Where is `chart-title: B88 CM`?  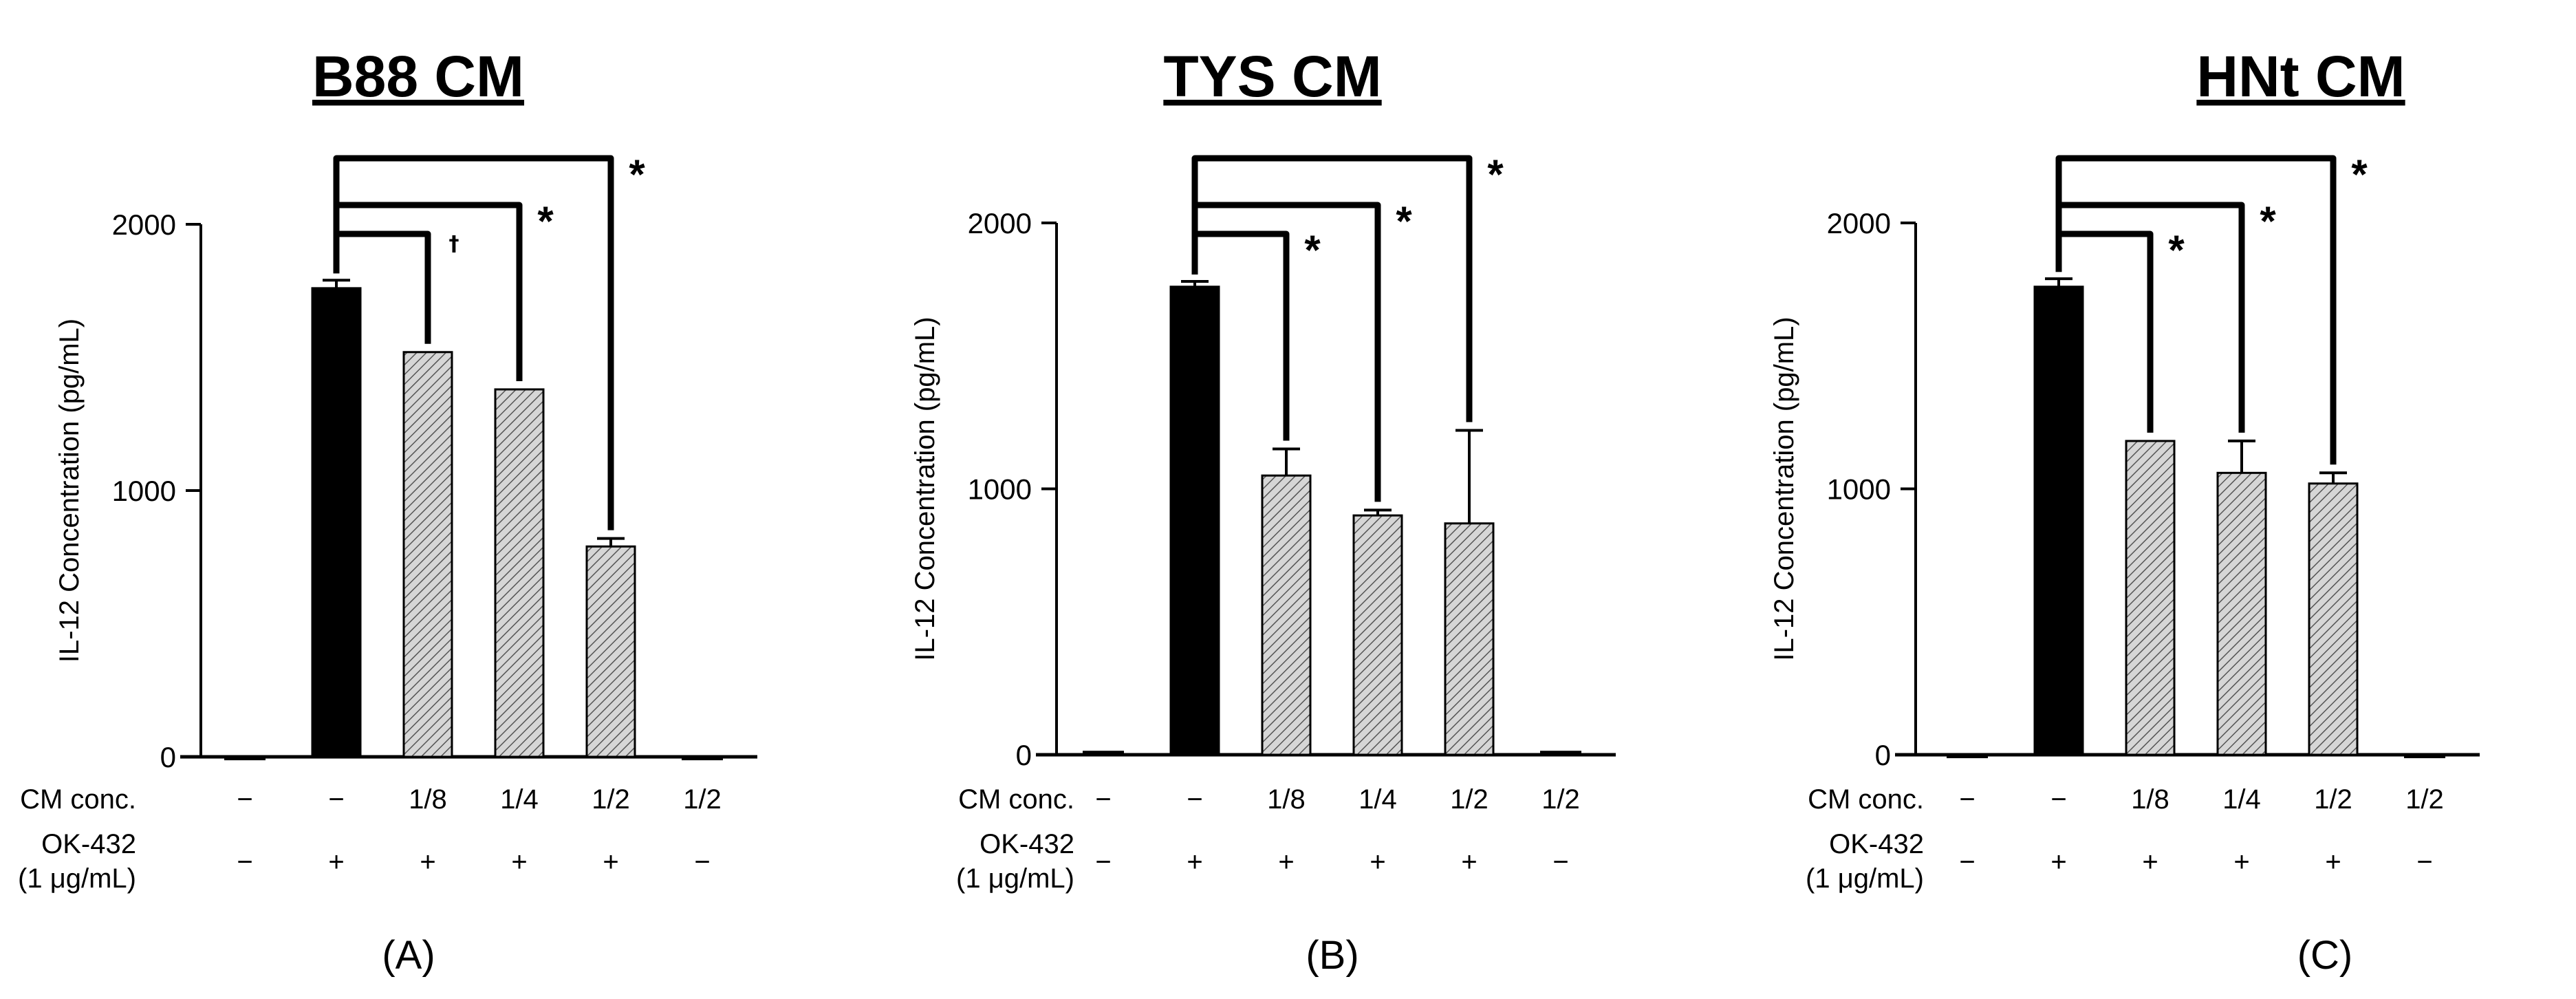
chart-title: B88 CM is located at coordinates (418, 76).